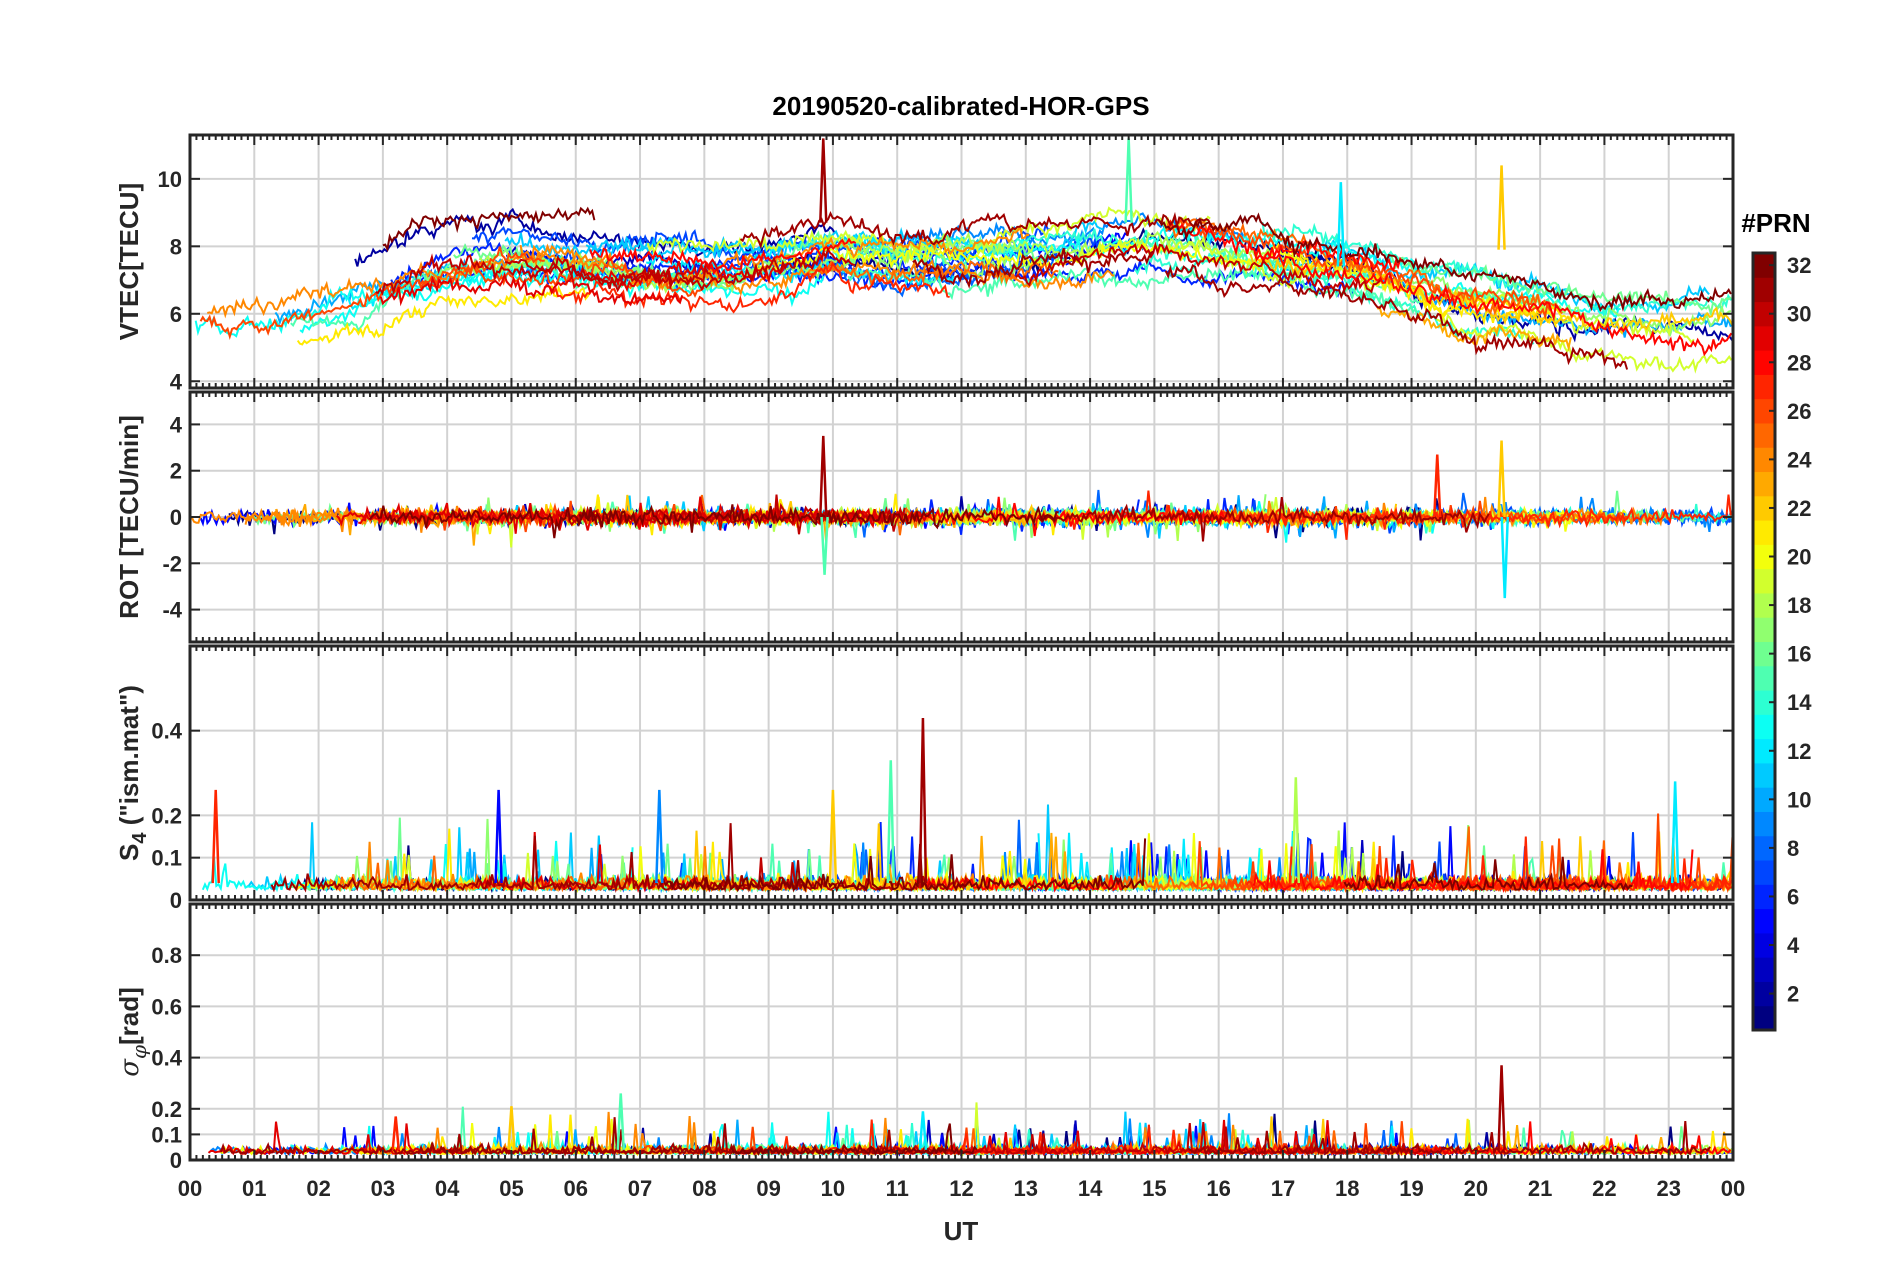 Image resolution: width=1902 pixels, height=1272 pixels. I want to click on y-axis-label-s4: S4 ("ism.mat"), so click(132, 773).